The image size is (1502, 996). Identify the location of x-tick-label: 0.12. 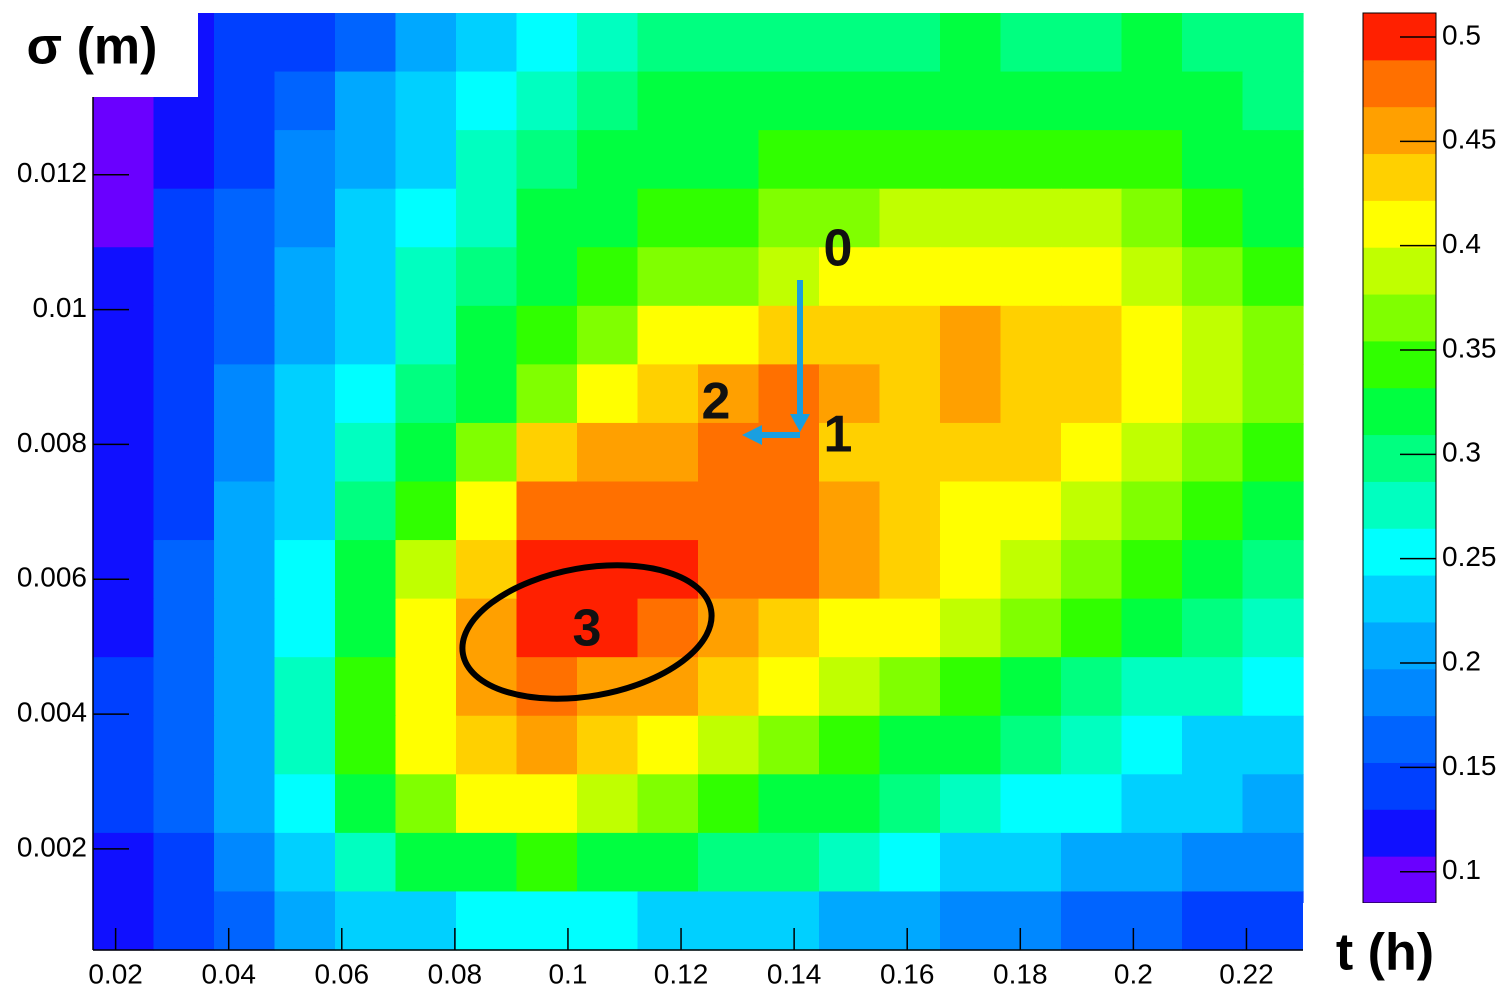
(681, 973).